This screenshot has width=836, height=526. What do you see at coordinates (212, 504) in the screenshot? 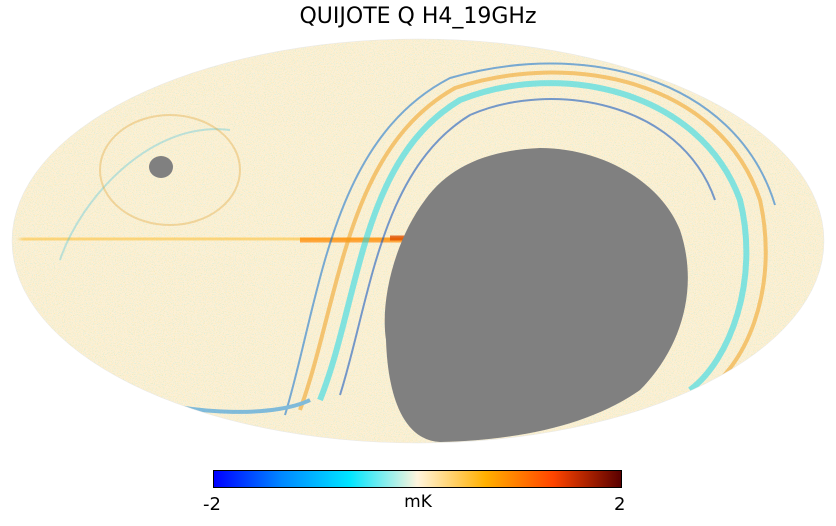
I see `colorbar-min-label: -2` at bounding box center [212, 504].